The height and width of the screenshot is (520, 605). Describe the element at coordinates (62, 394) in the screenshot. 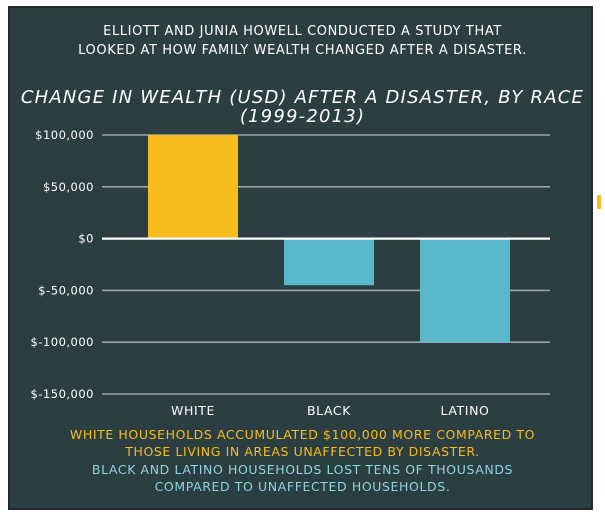

I see `y-tick-label: $-150,000` at that location.